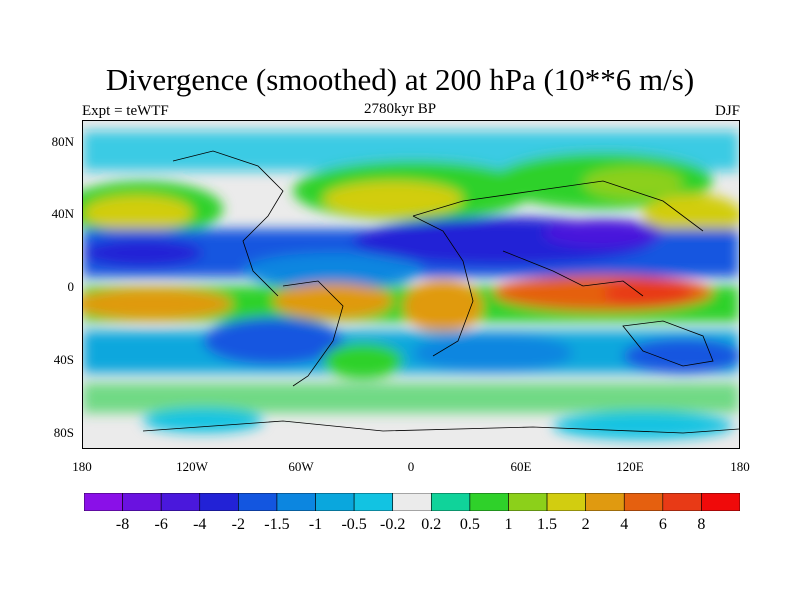 Image resolution: width=800 pixels, height=600 pixels. I want to click on colorbar-label: -0.2, so click(393, 524).